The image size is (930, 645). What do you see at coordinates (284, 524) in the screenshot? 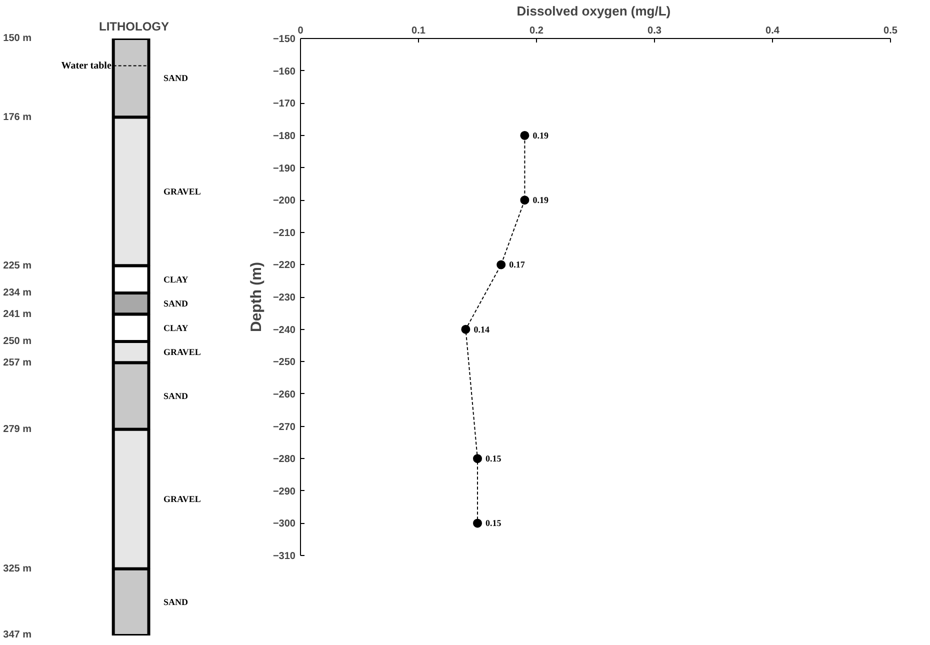
I see `y-tick-label: −300` at bounding box center [284, 524].